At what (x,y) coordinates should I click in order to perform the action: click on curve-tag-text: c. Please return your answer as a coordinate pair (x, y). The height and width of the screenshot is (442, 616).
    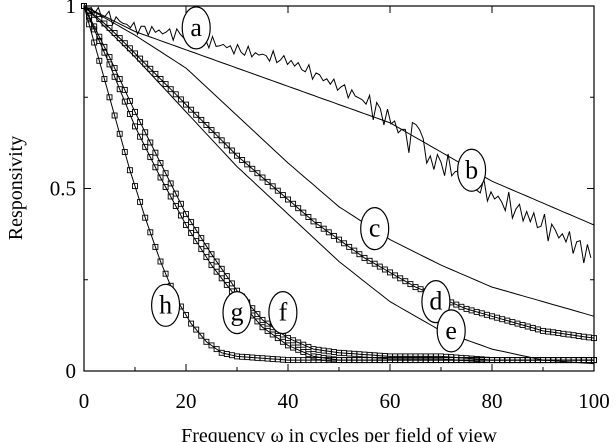
    Looking at the image, I should click on (375, 228).